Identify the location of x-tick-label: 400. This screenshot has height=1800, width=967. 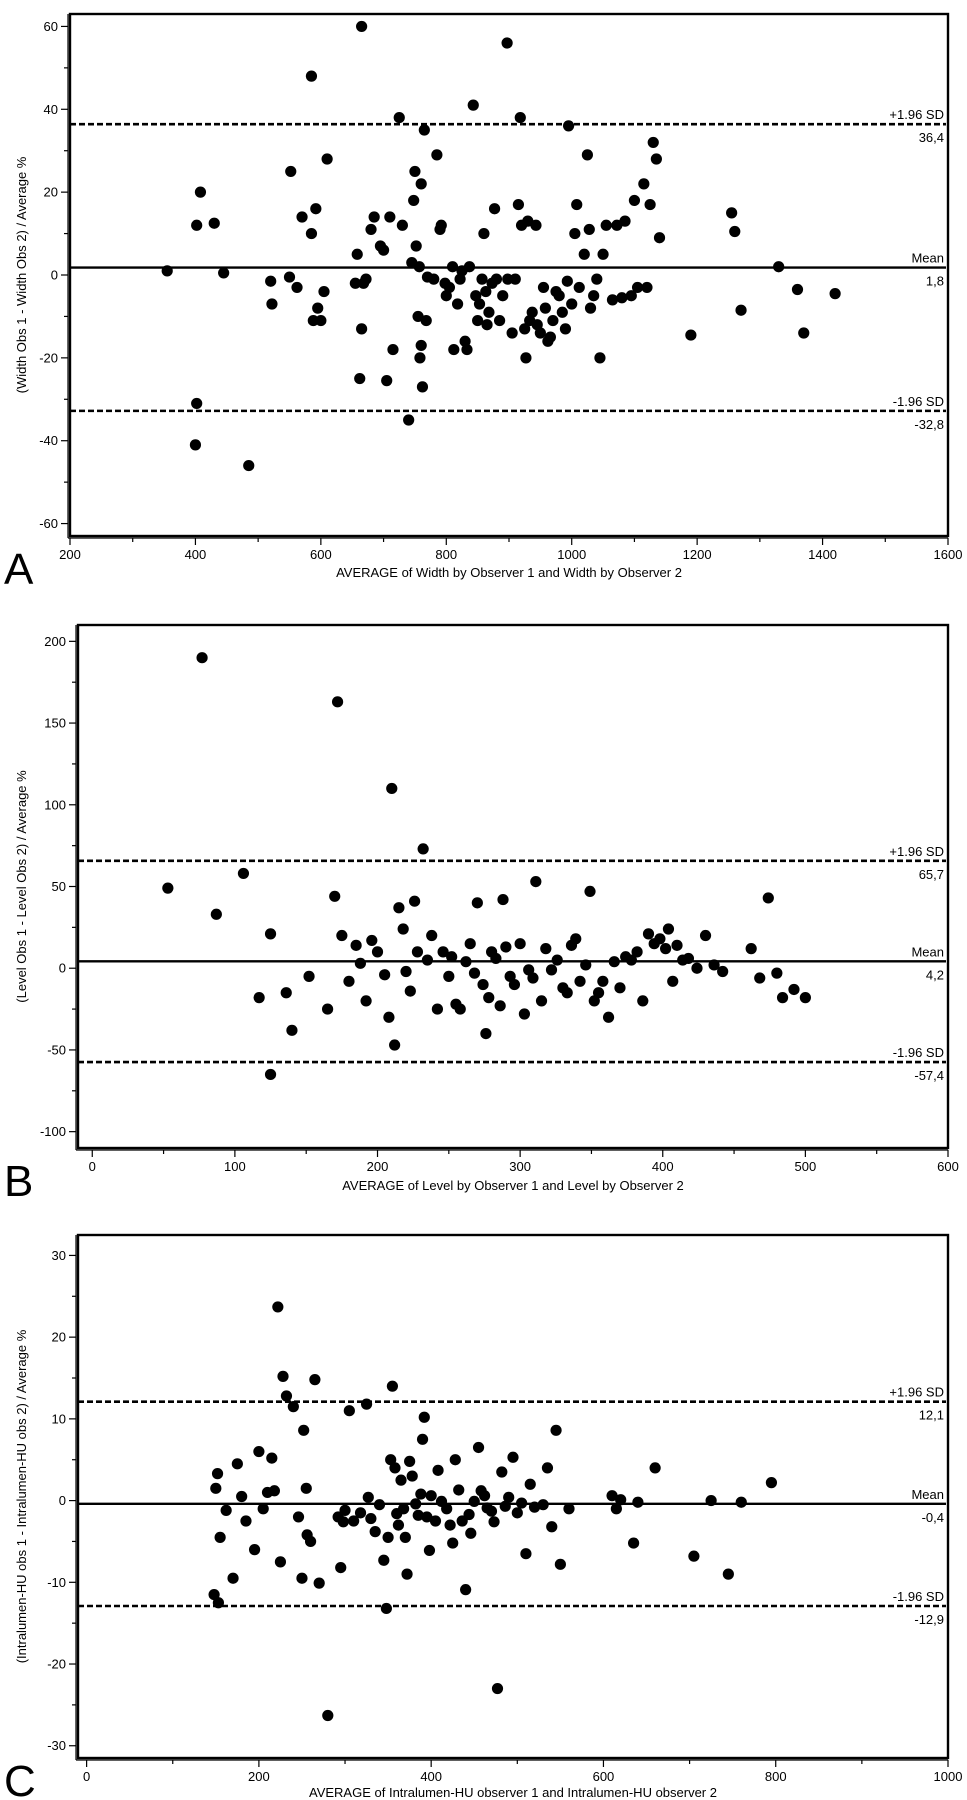
(663, 1166).